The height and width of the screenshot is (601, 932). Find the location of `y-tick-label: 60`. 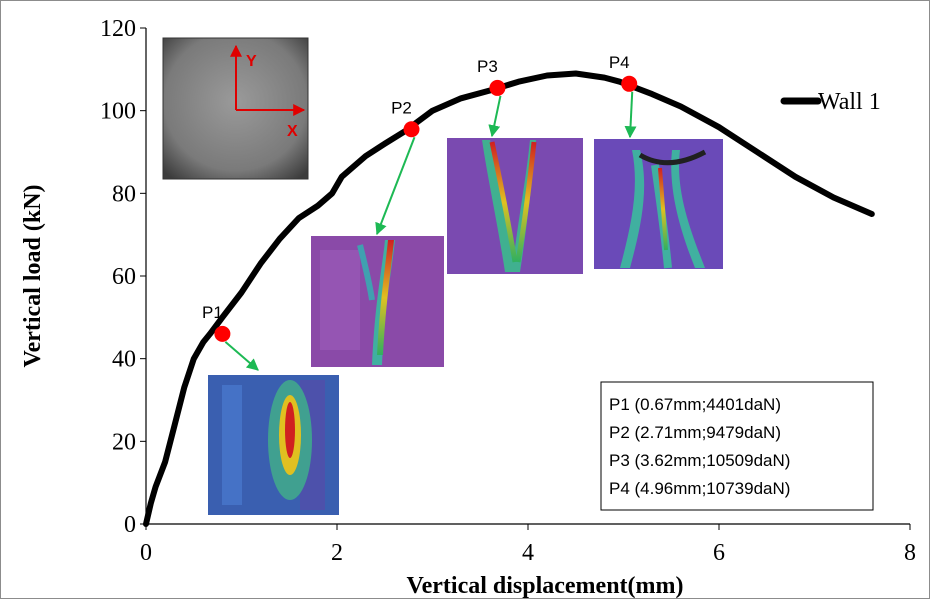

y-tick-label: 60 is located at coordinates (124, 277).